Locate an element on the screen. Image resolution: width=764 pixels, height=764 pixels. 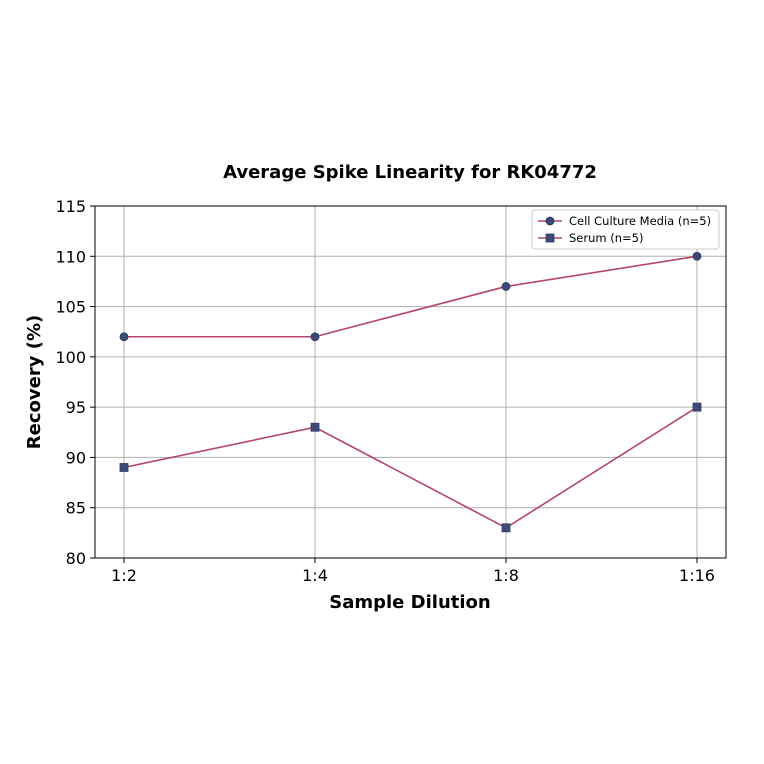
y-tick-label: 105 is located at coordinates (70, 307).